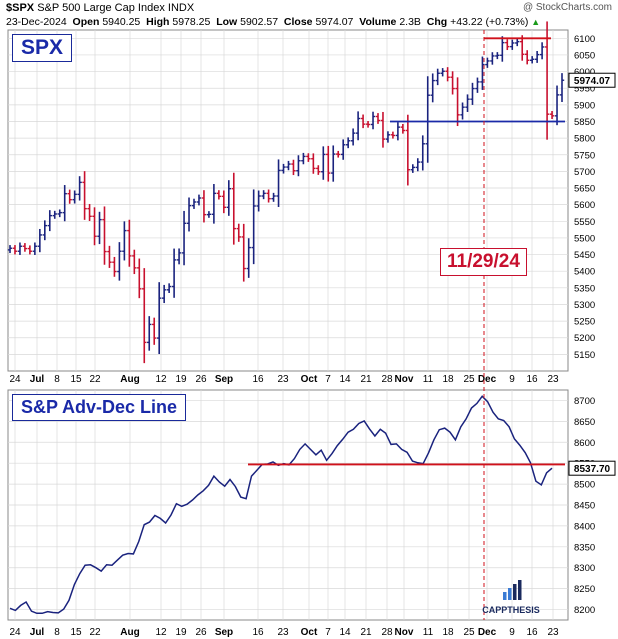 The height and width of the screenshot is (639, 618). I want to click on spx-x-tick-label: 18, so click(448, 379).